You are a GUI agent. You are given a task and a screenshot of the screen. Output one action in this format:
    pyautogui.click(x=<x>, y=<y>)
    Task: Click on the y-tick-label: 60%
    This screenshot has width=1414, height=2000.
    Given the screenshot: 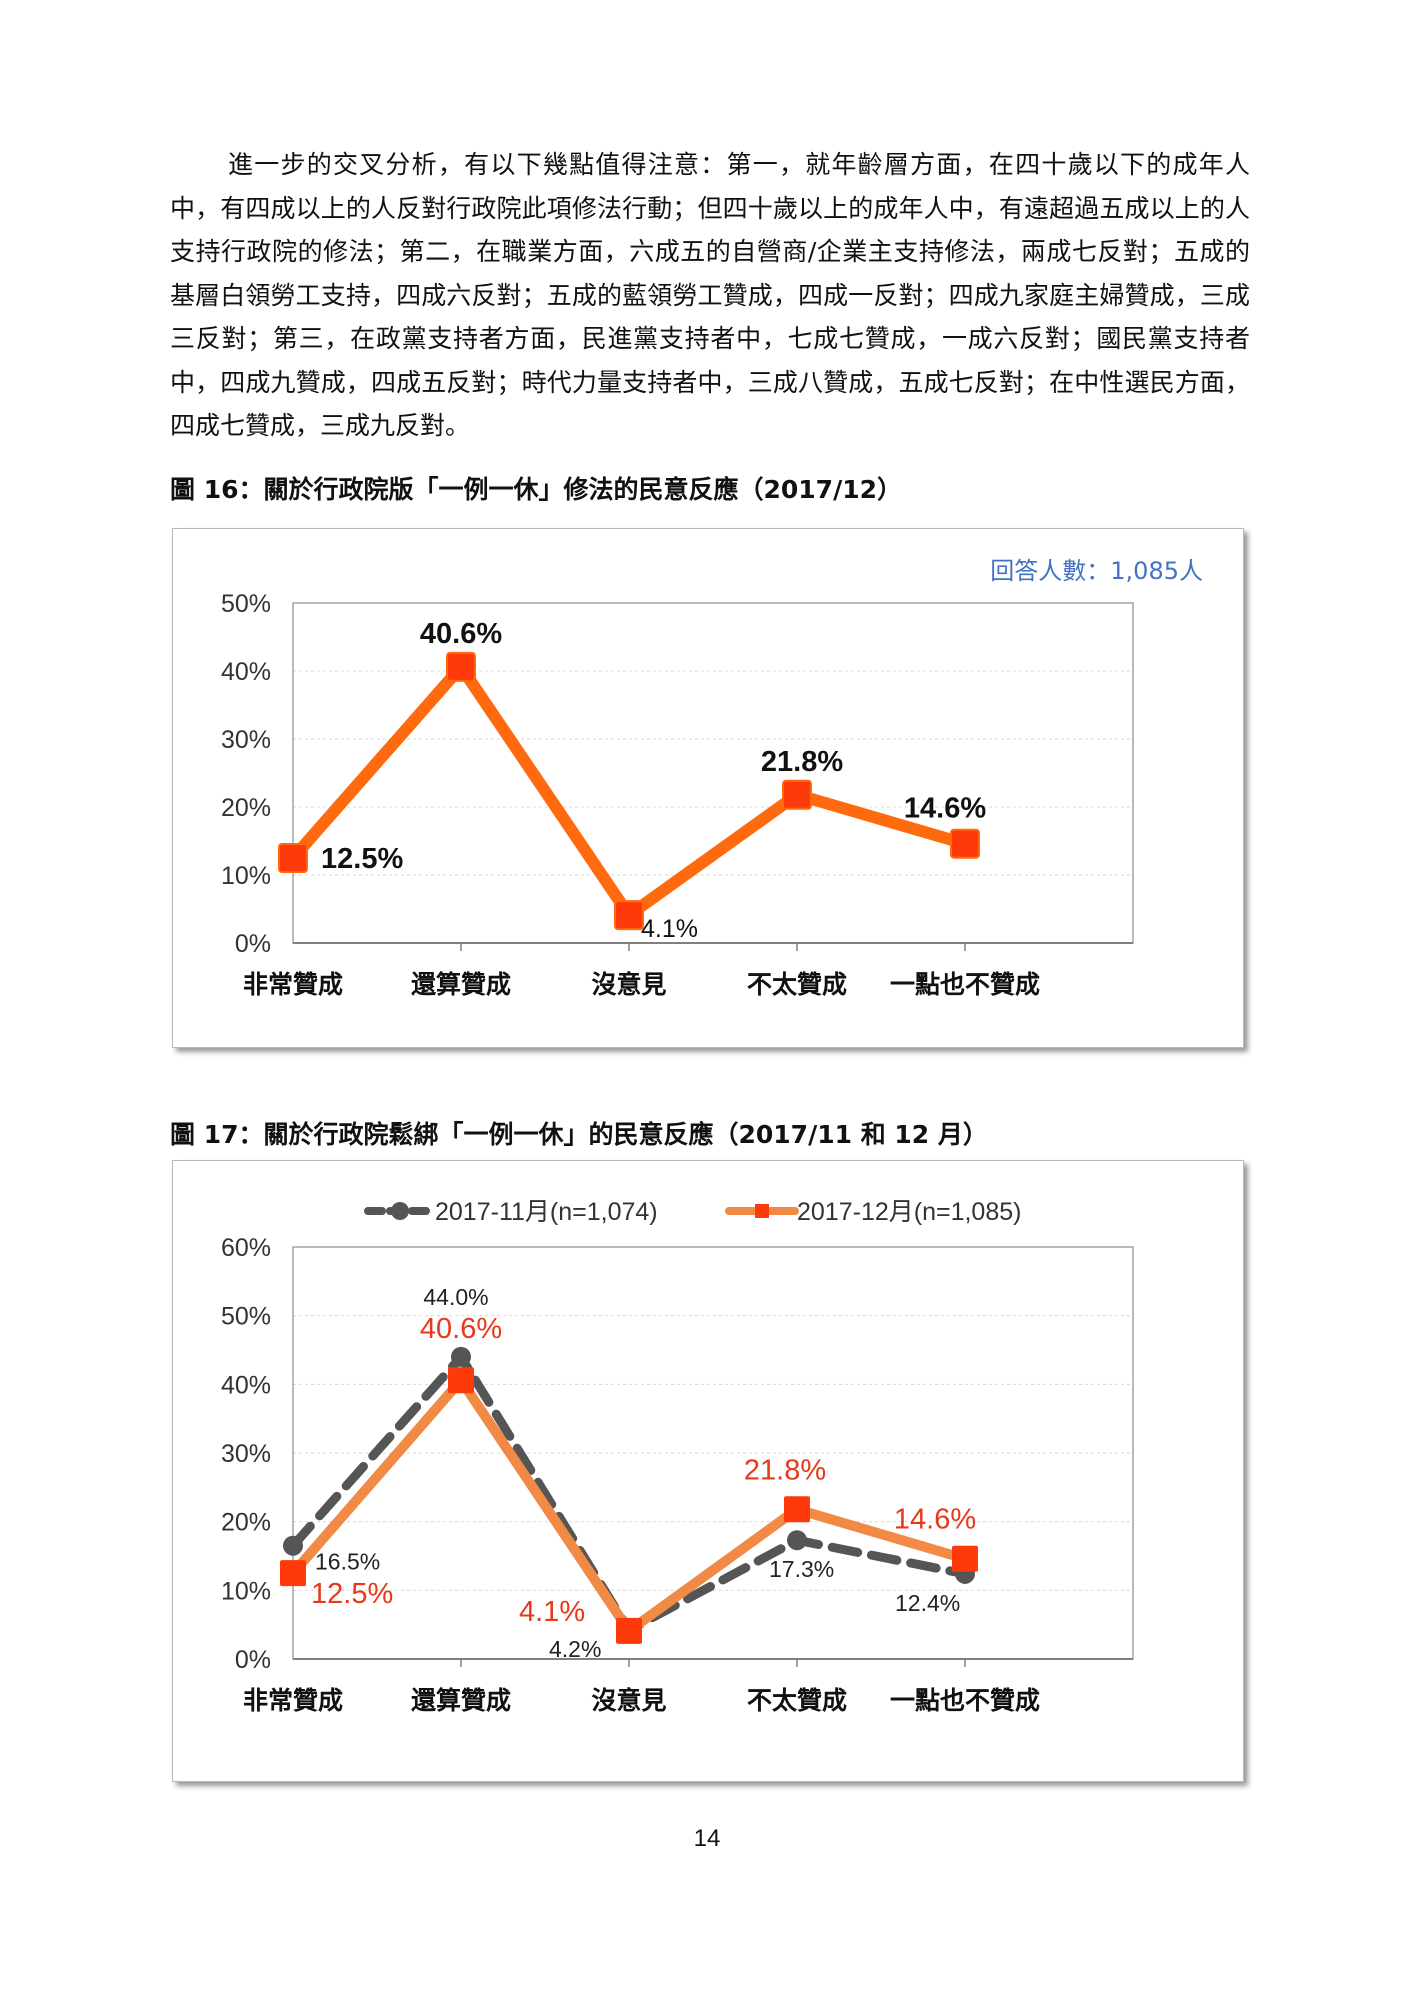 What is the action you would take?
    pyautogui.click(x=246, y=1248)
    